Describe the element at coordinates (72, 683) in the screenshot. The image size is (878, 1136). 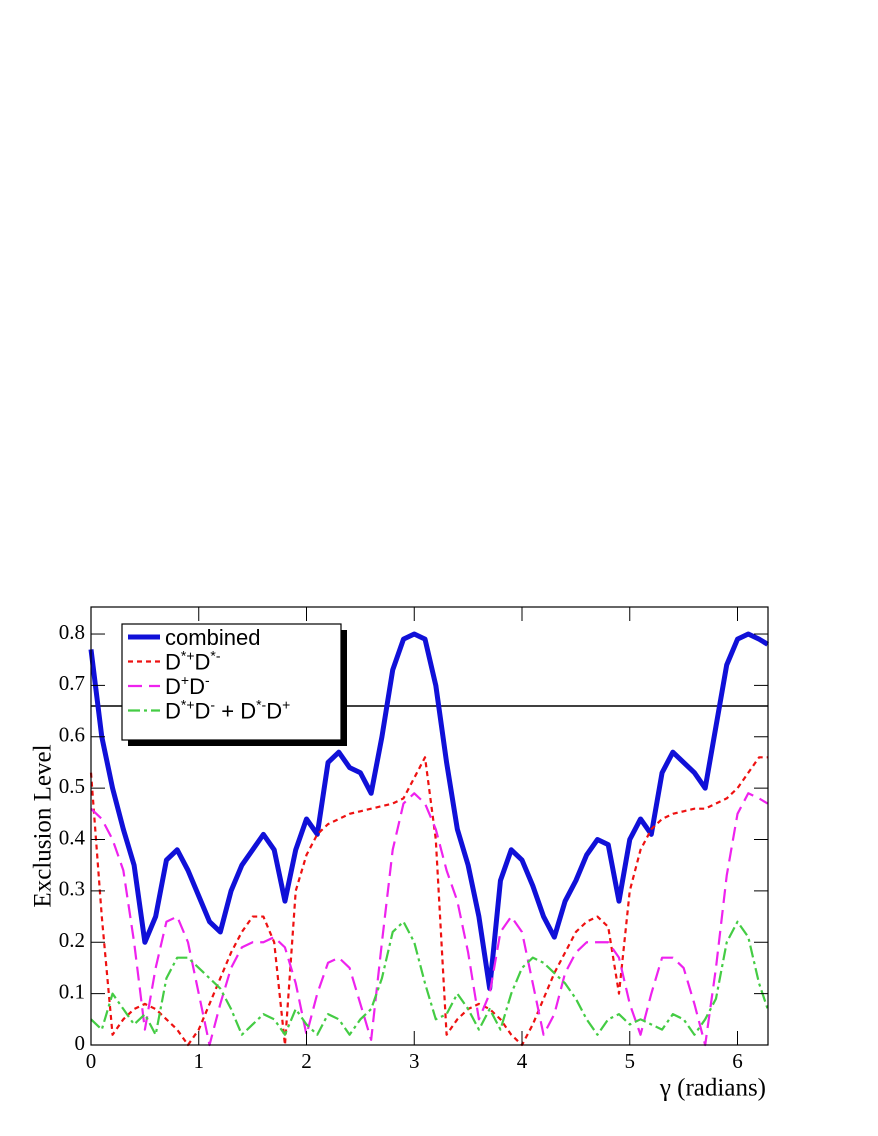
I see `y-tick-label: 0.7` at that location.